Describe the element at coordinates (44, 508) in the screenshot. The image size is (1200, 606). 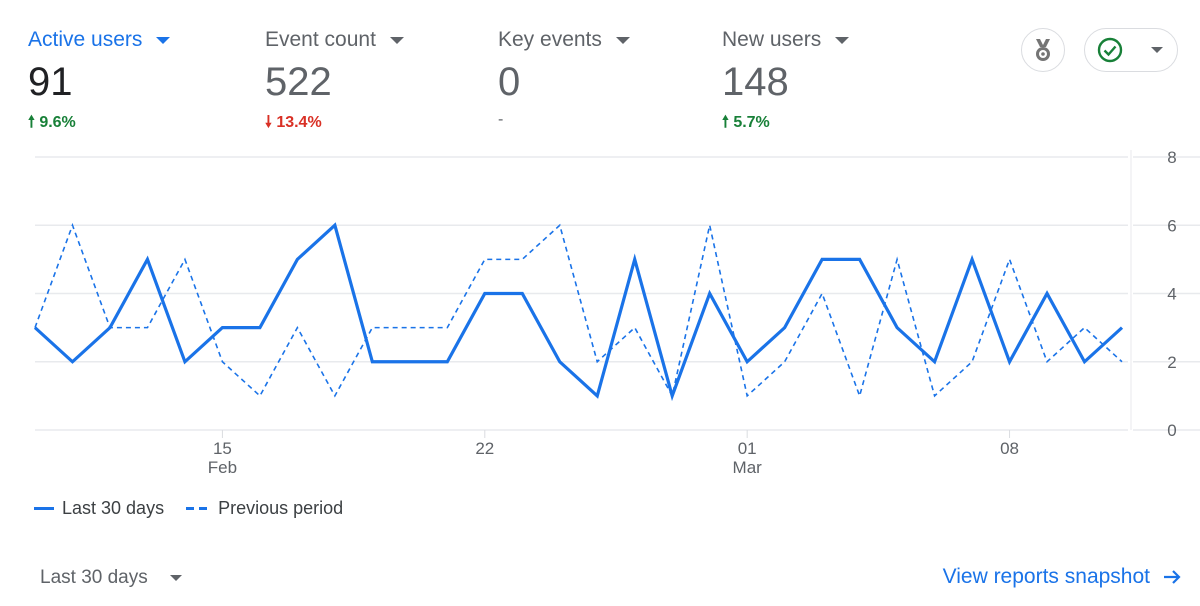
I see `legend-solid-swatch` at that location.